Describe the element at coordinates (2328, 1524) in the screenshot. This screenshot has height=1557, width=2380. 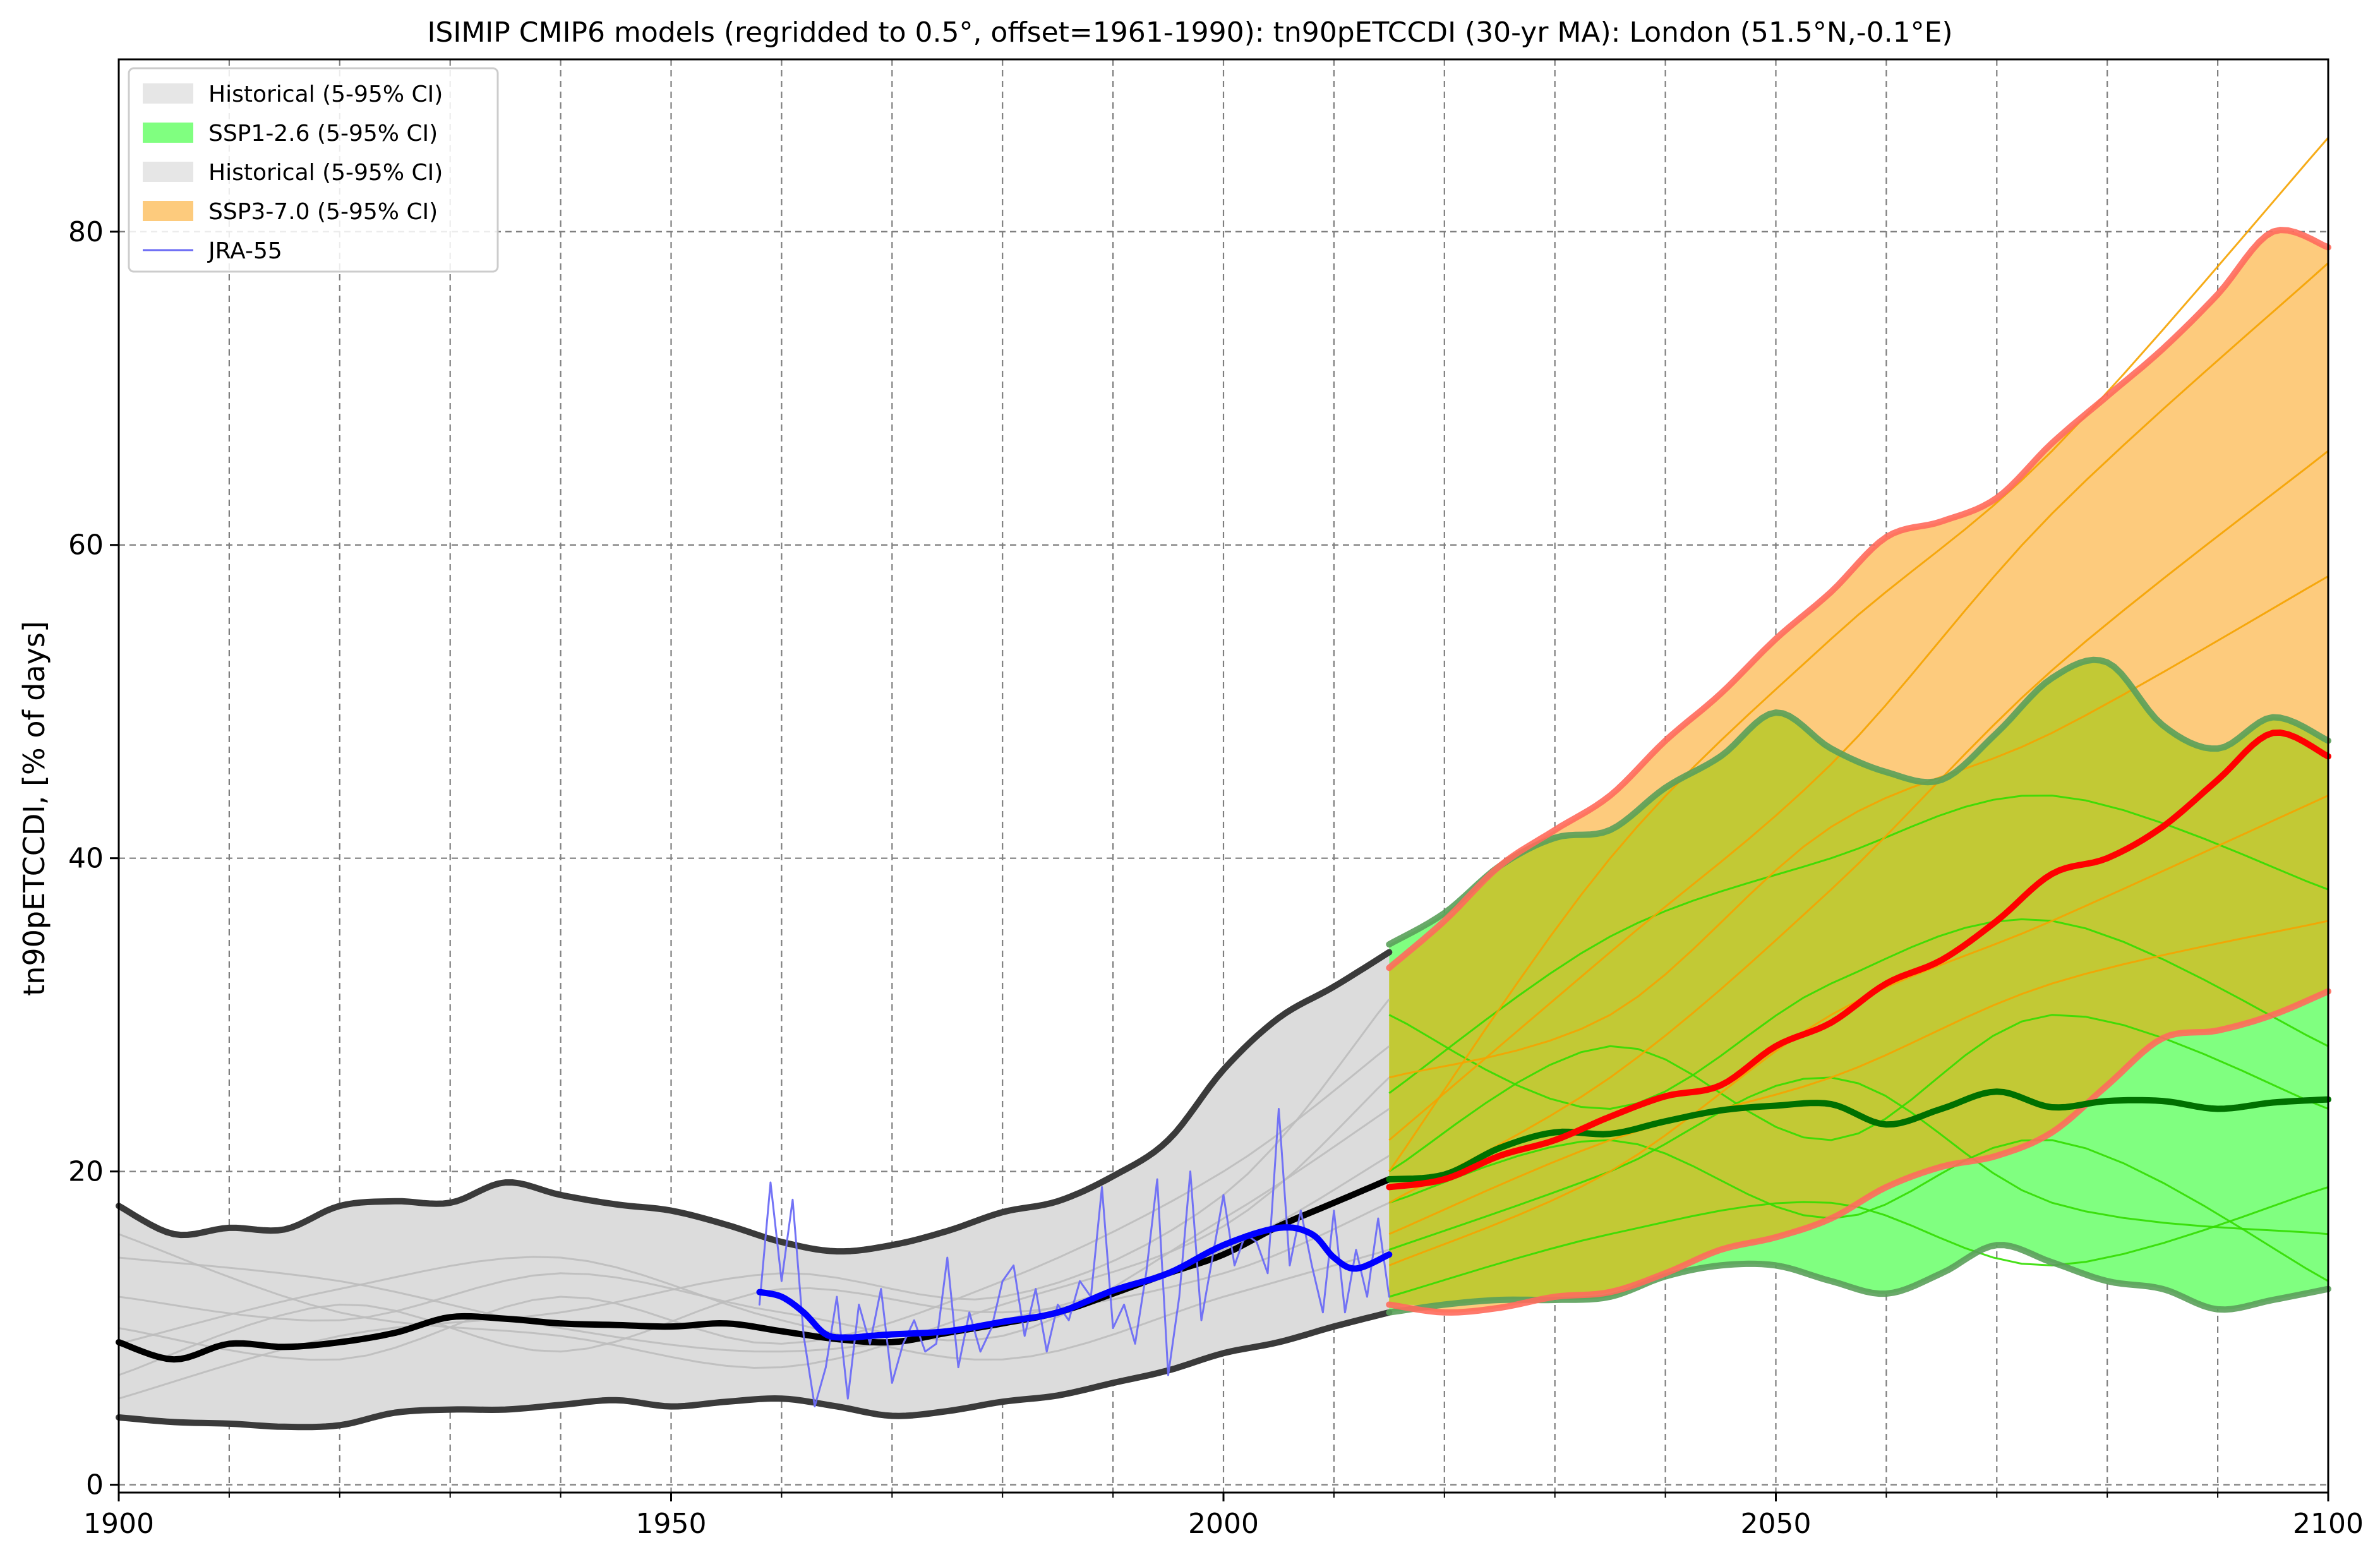
I see `x-tick-label: 2100` at that location.